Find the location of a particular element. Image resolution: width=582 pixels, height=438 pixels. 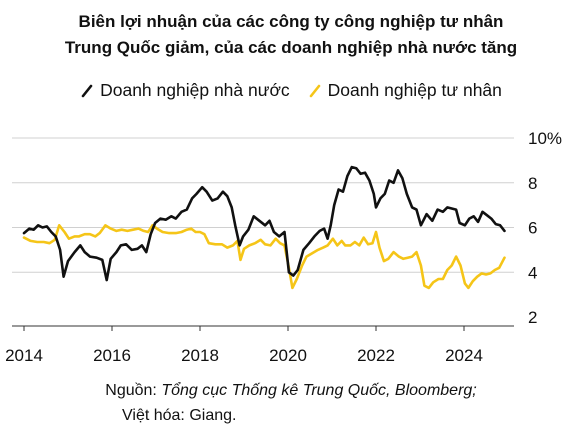

legend-swatch-private is located at coordinates (314, 90).